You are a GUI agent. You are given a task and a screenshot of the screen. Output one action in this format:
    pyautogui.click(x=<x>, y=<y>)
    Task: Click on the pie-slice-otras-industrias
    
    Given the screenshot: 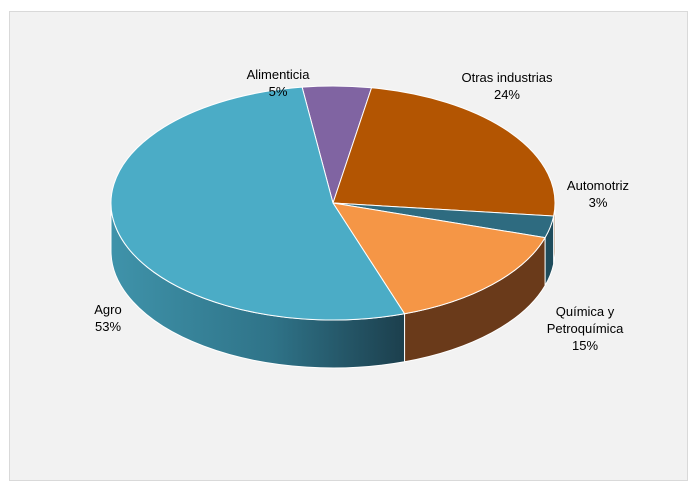 What is the action you would take?
    pyautogui.click(x=444, y=152)
    